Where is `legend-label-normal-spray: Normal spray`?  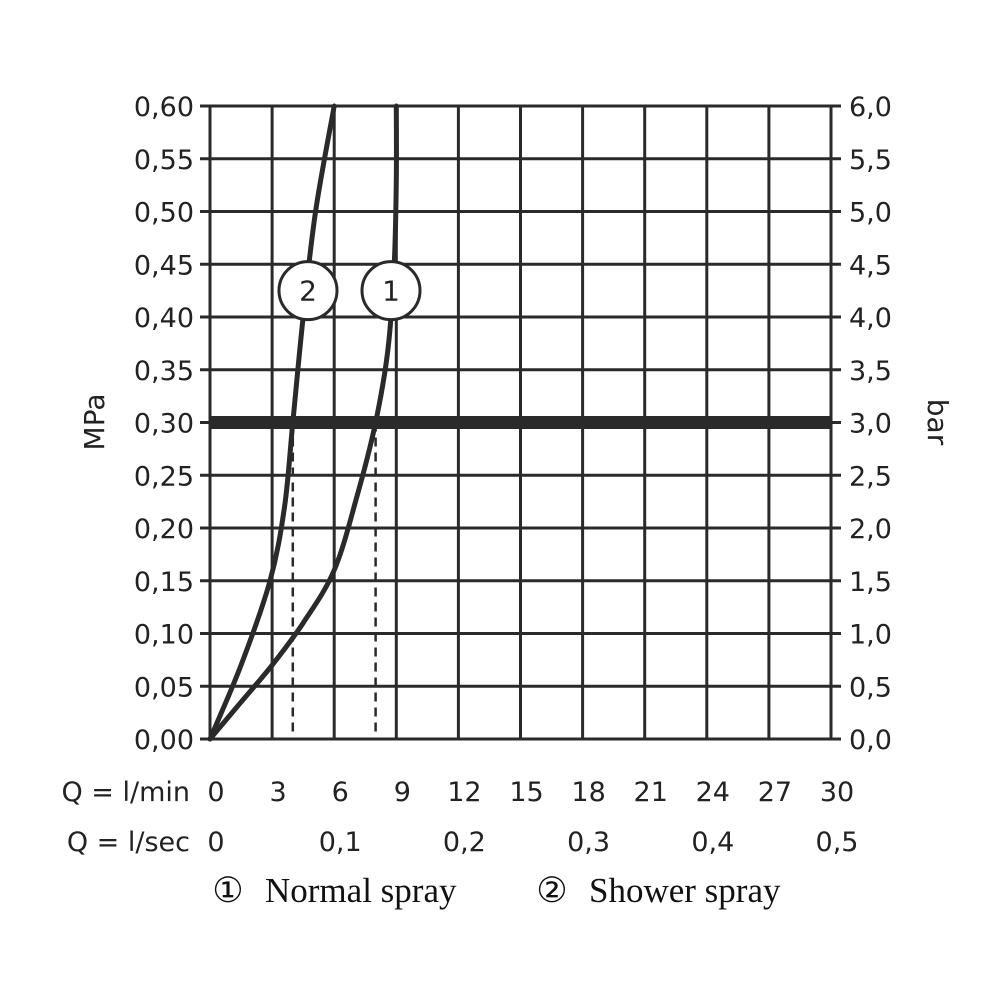 legend-label-normal-spray: Normal spray is located at coordinates (361, 890).